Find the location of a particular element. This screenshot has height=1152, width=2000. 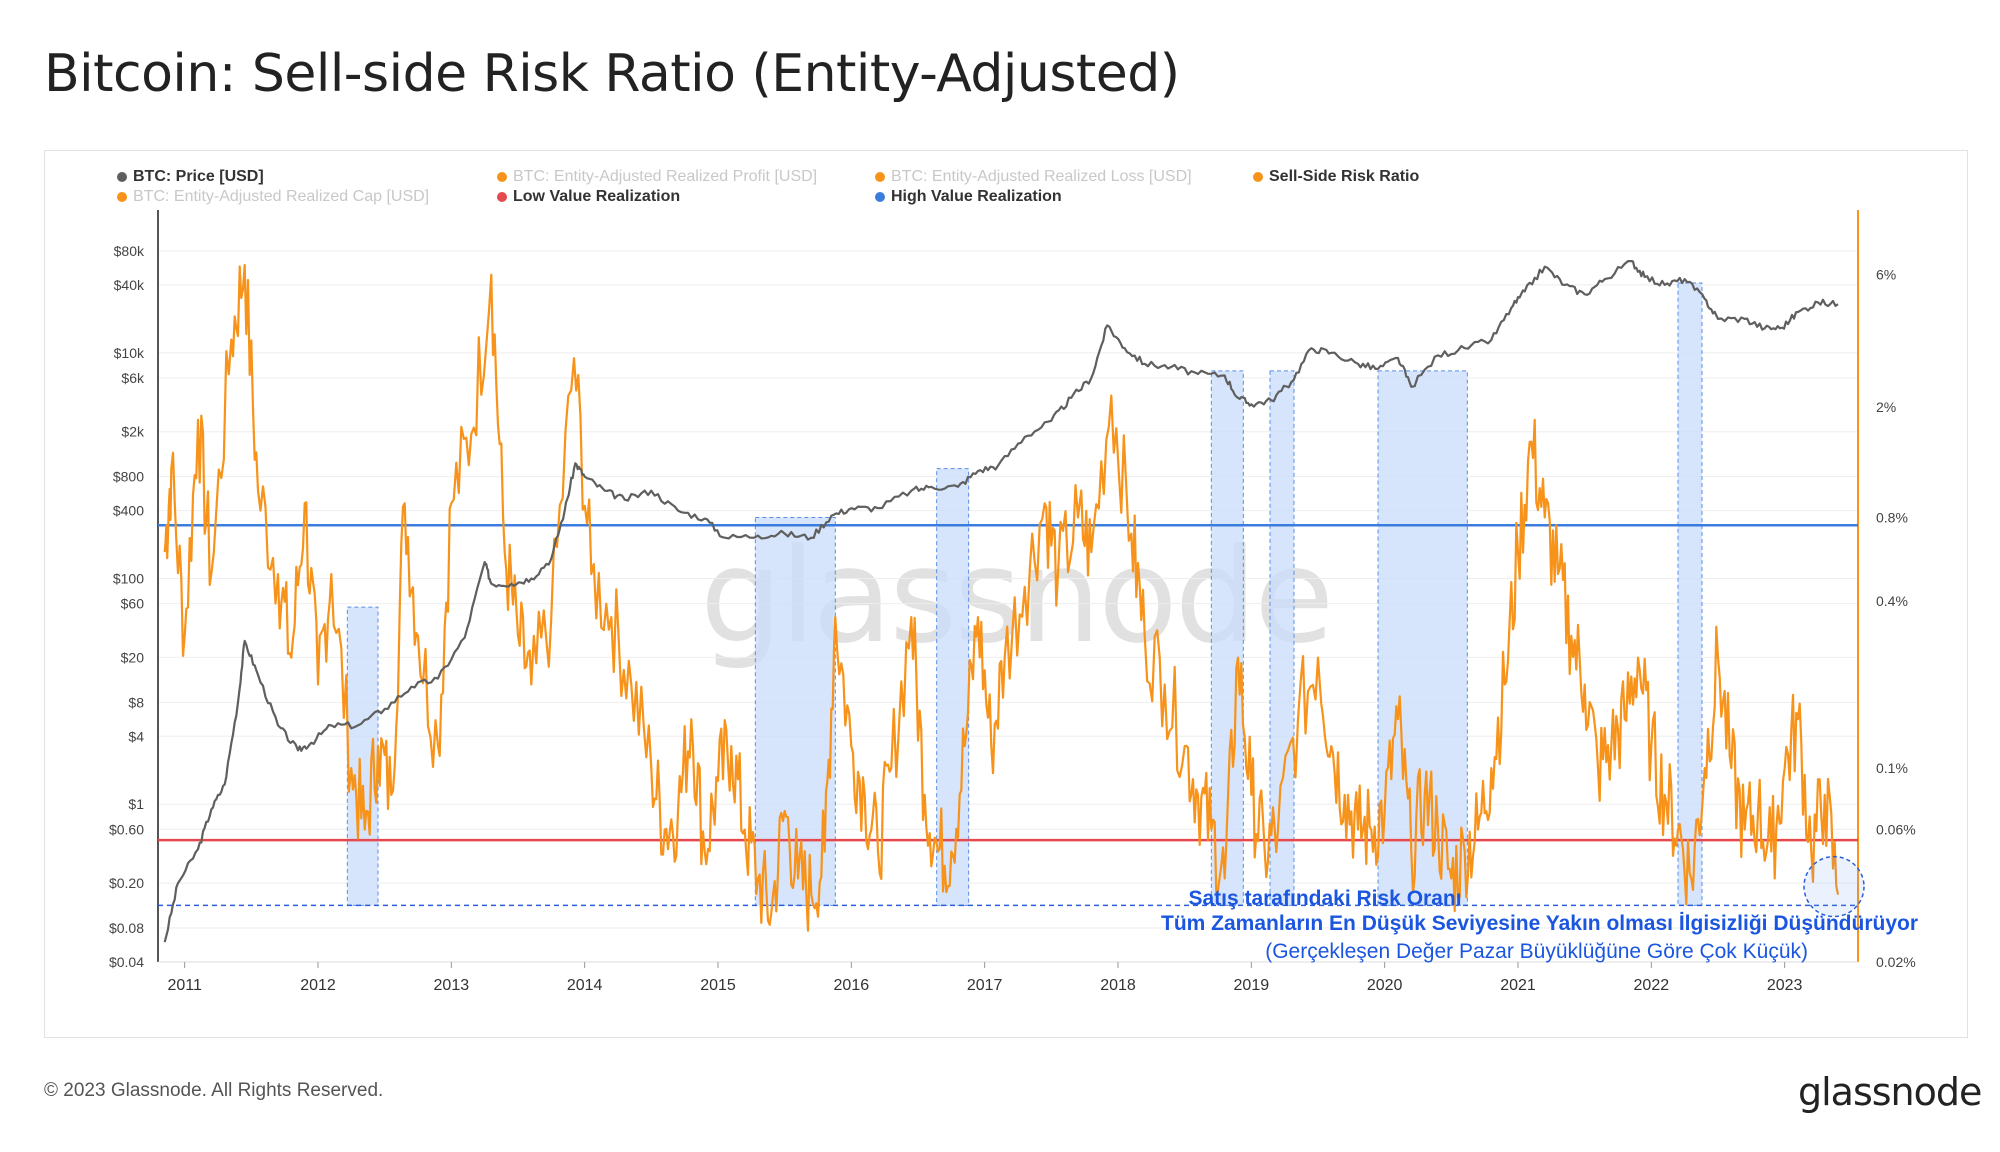

glassnode-logo: glassnode is located at coordinates (1890, 1092).